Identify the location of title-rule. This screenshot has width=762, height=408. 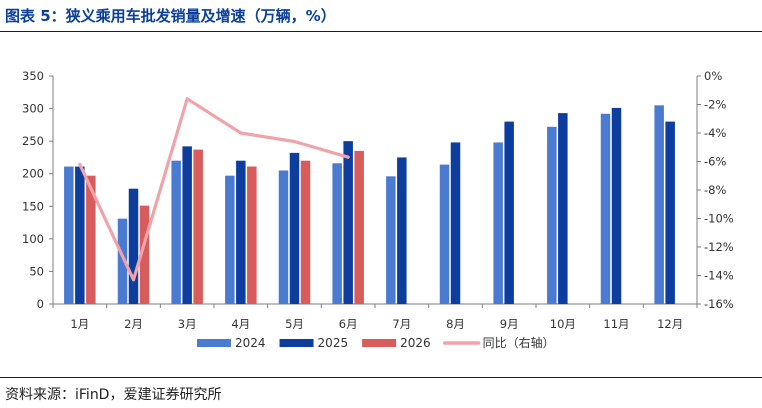
(381, 31).